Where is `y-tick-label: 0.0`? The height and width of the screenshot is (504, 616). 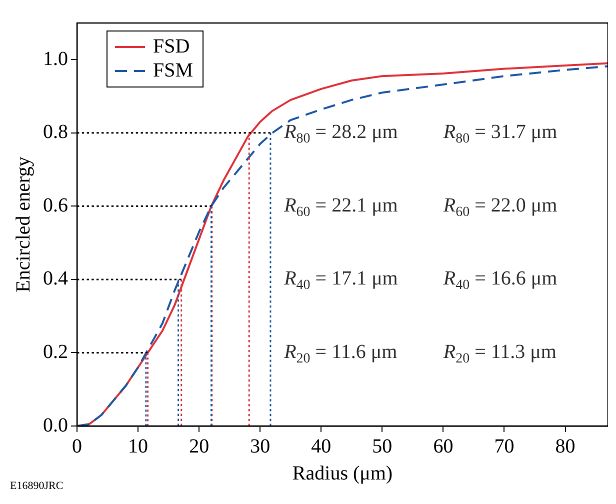
y-tick-label: 0.0 is located at coordinates (55, 425).